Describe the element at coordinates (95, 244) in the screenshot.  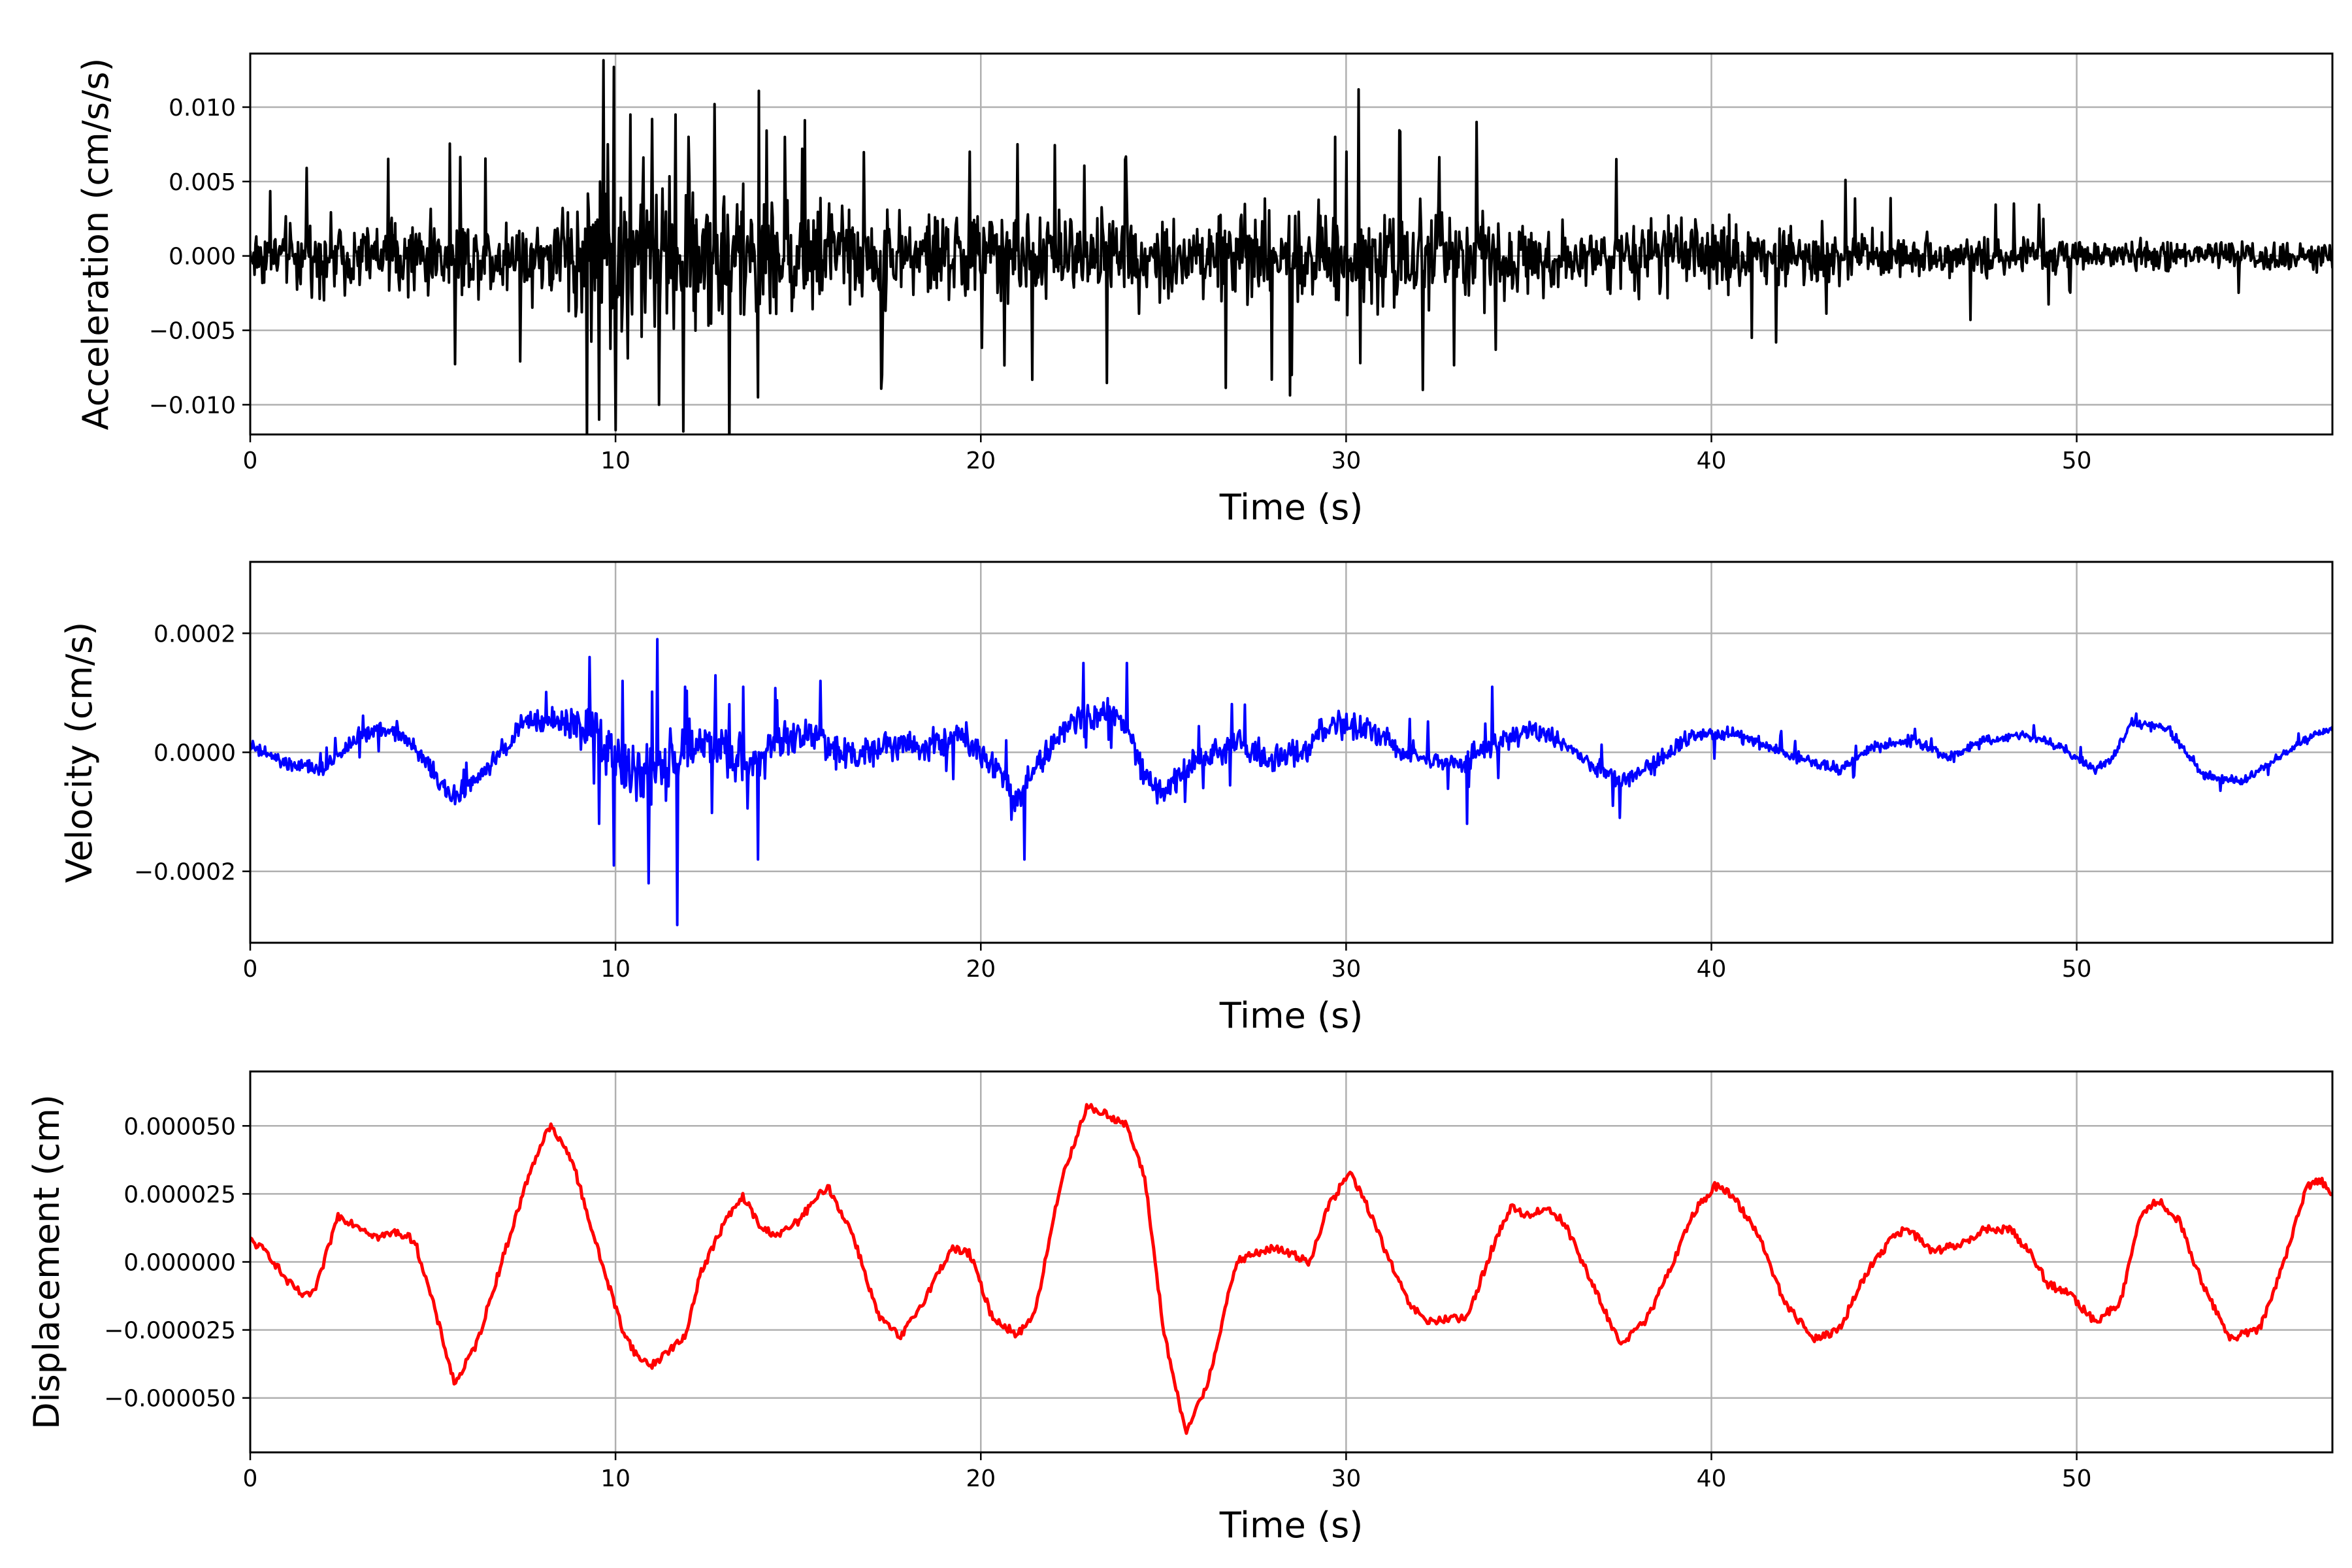
I see `y-axis-label: Acceleration (cm/s/s)` at that location.